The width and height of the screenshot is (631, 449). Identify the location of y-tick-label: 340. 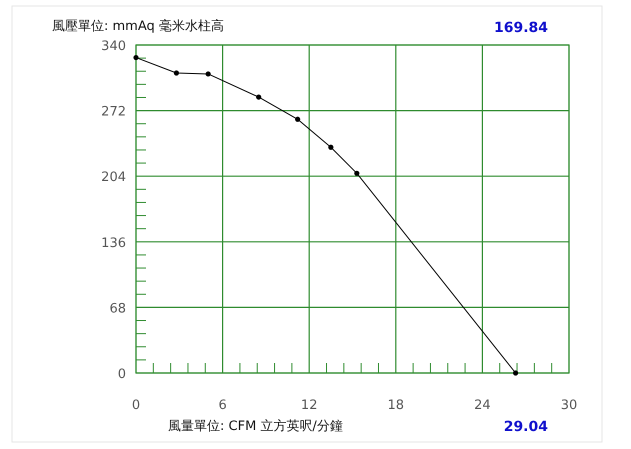
(113, 46).